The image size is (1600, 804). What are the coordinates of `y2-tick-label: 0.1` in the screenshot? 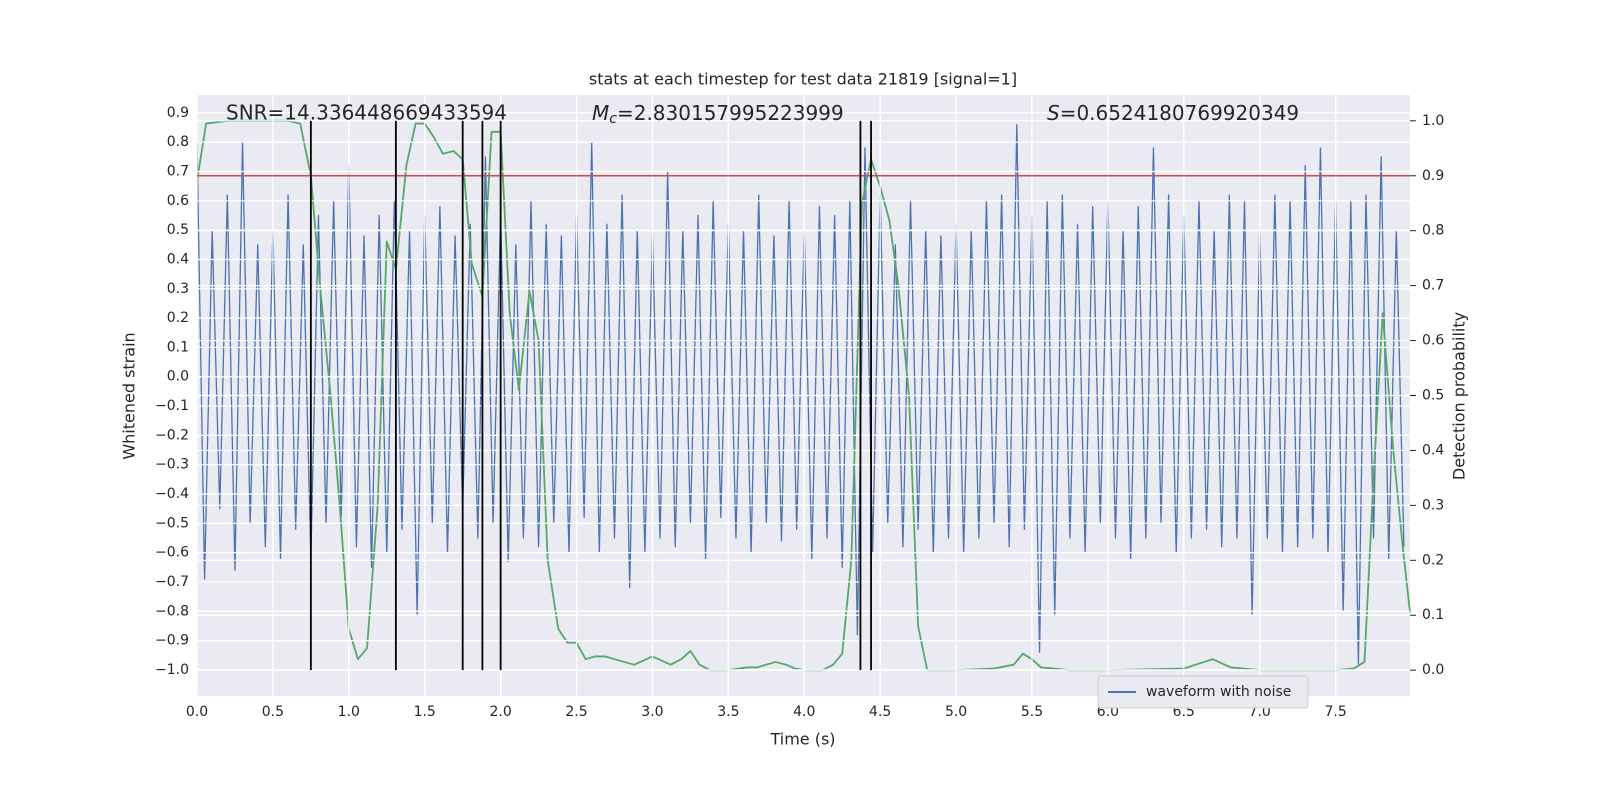 It's located at (1433, 615).